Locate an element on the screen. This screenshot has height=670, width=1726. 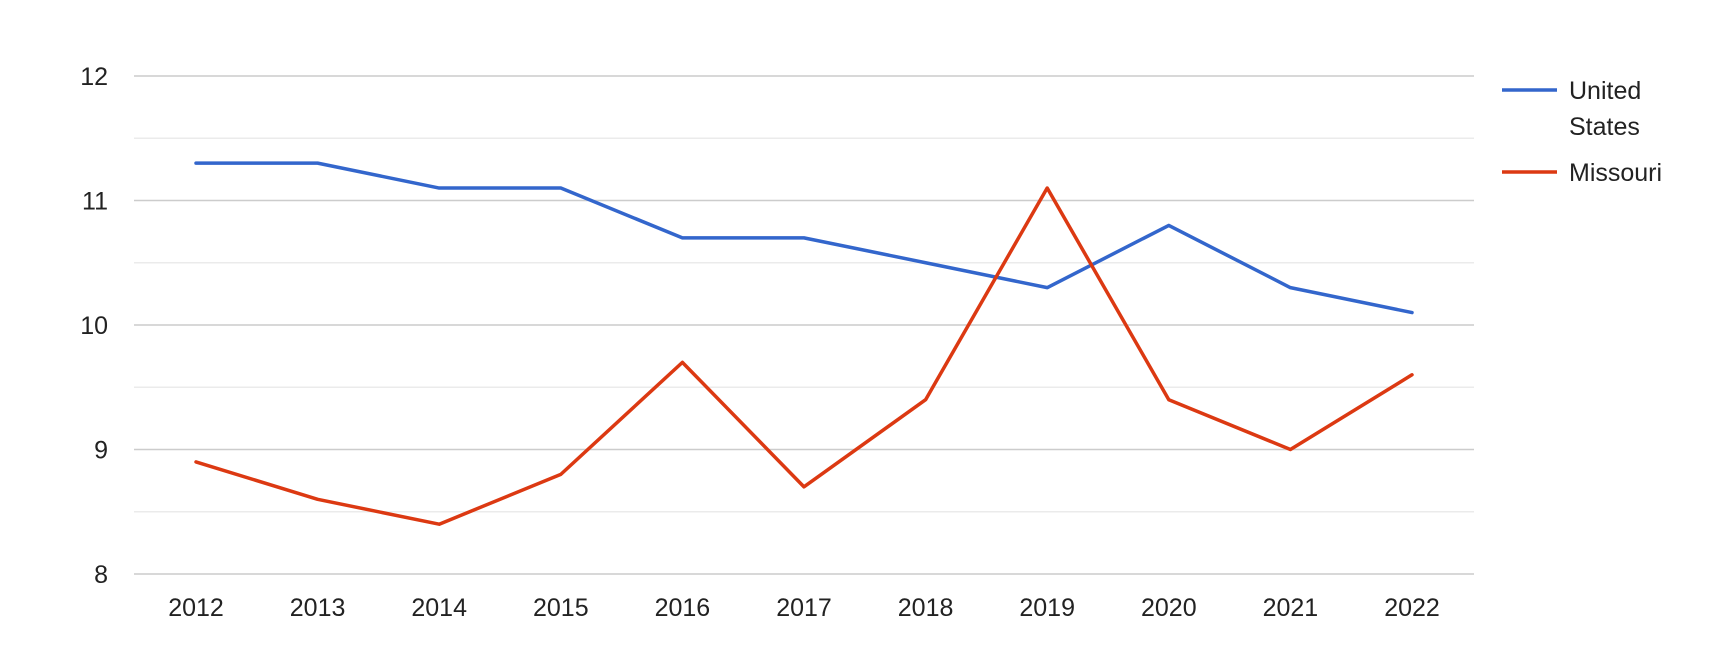
y-tick-label: 11 is located at coordinates (95, 202).